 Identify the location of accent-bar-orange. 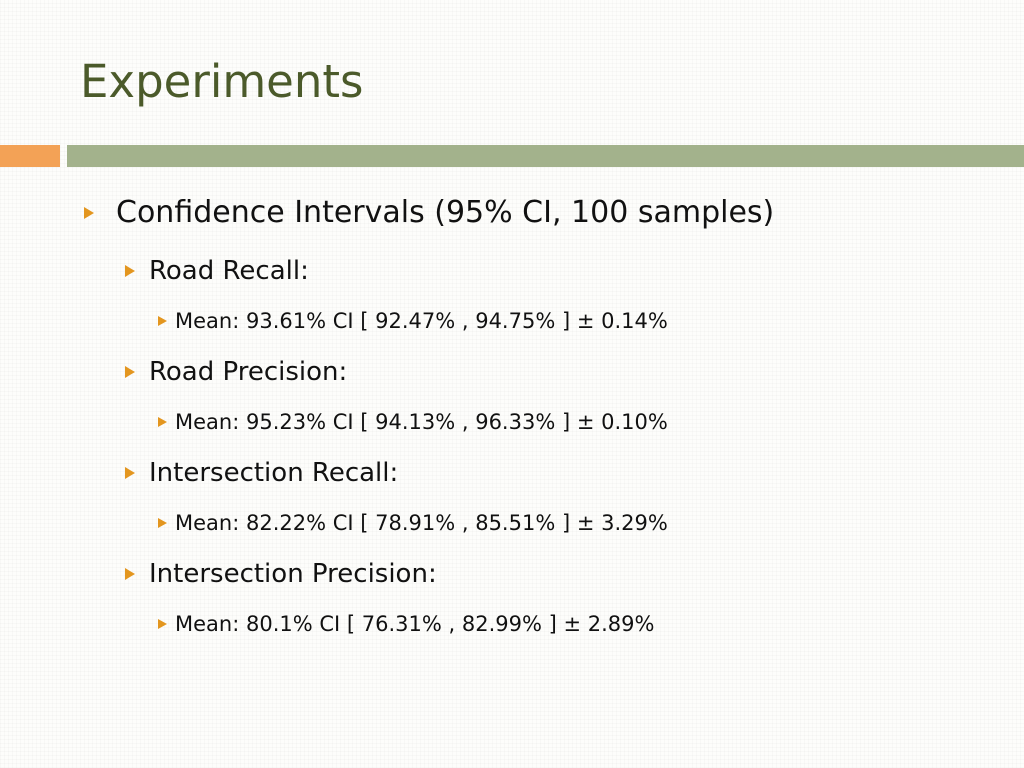
(30, 156).